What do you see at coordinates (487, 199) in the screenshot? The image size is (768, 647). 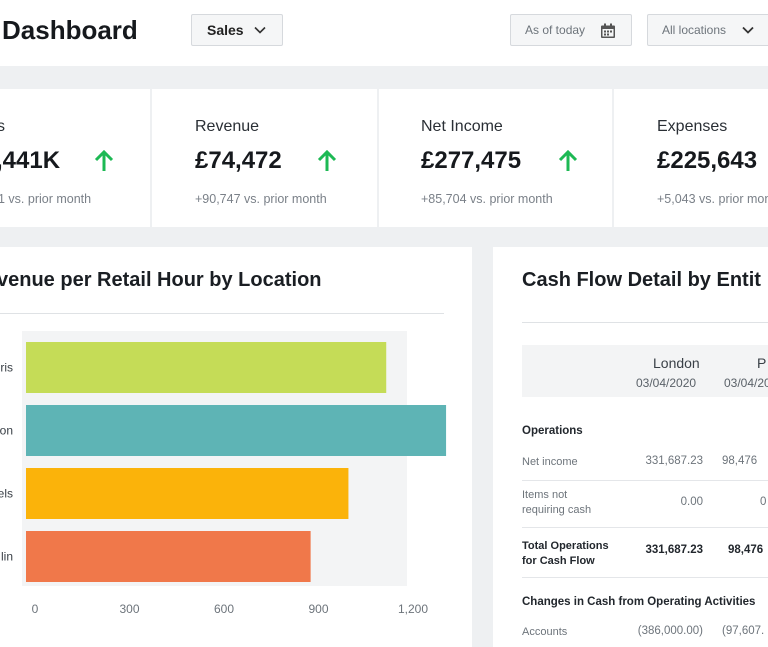 I see `kpi-delta: +85,704 vs. prior month` at bounding box center [487, 199].